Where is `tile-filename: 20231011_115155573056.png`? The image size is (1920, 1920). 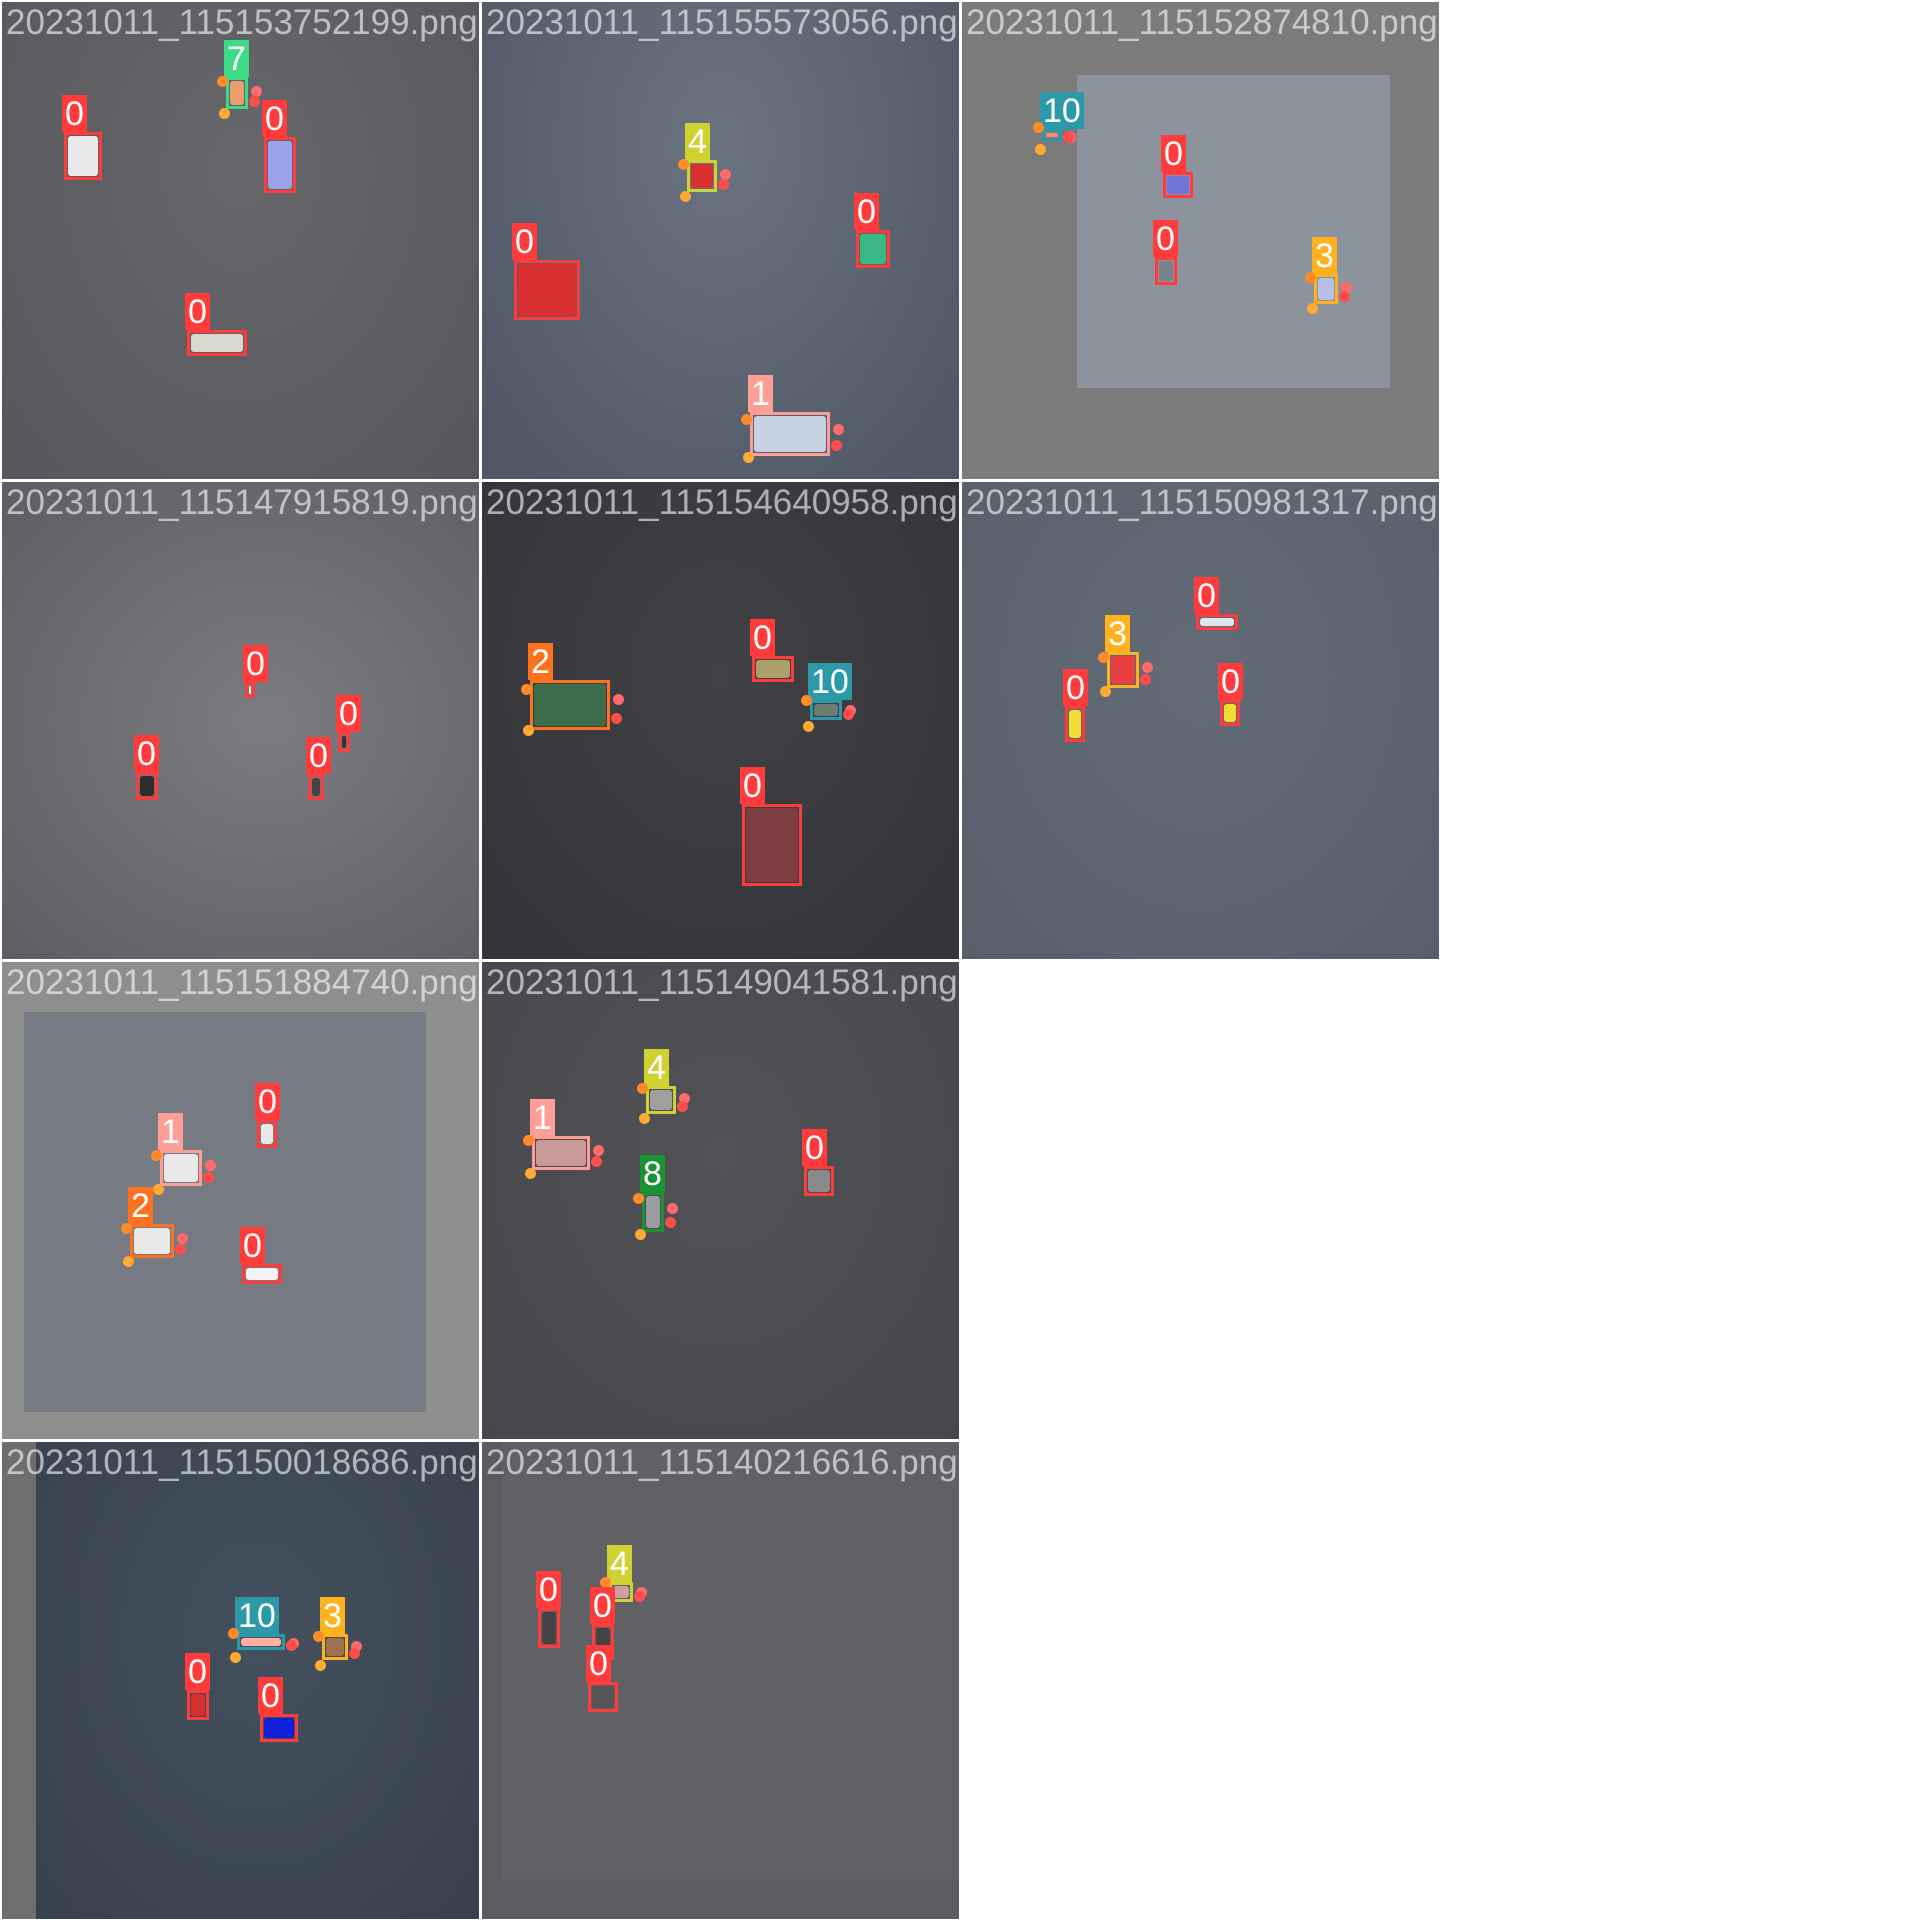
tile-filename: 20231011_115155573056.png is located at coordinates (722, 22).